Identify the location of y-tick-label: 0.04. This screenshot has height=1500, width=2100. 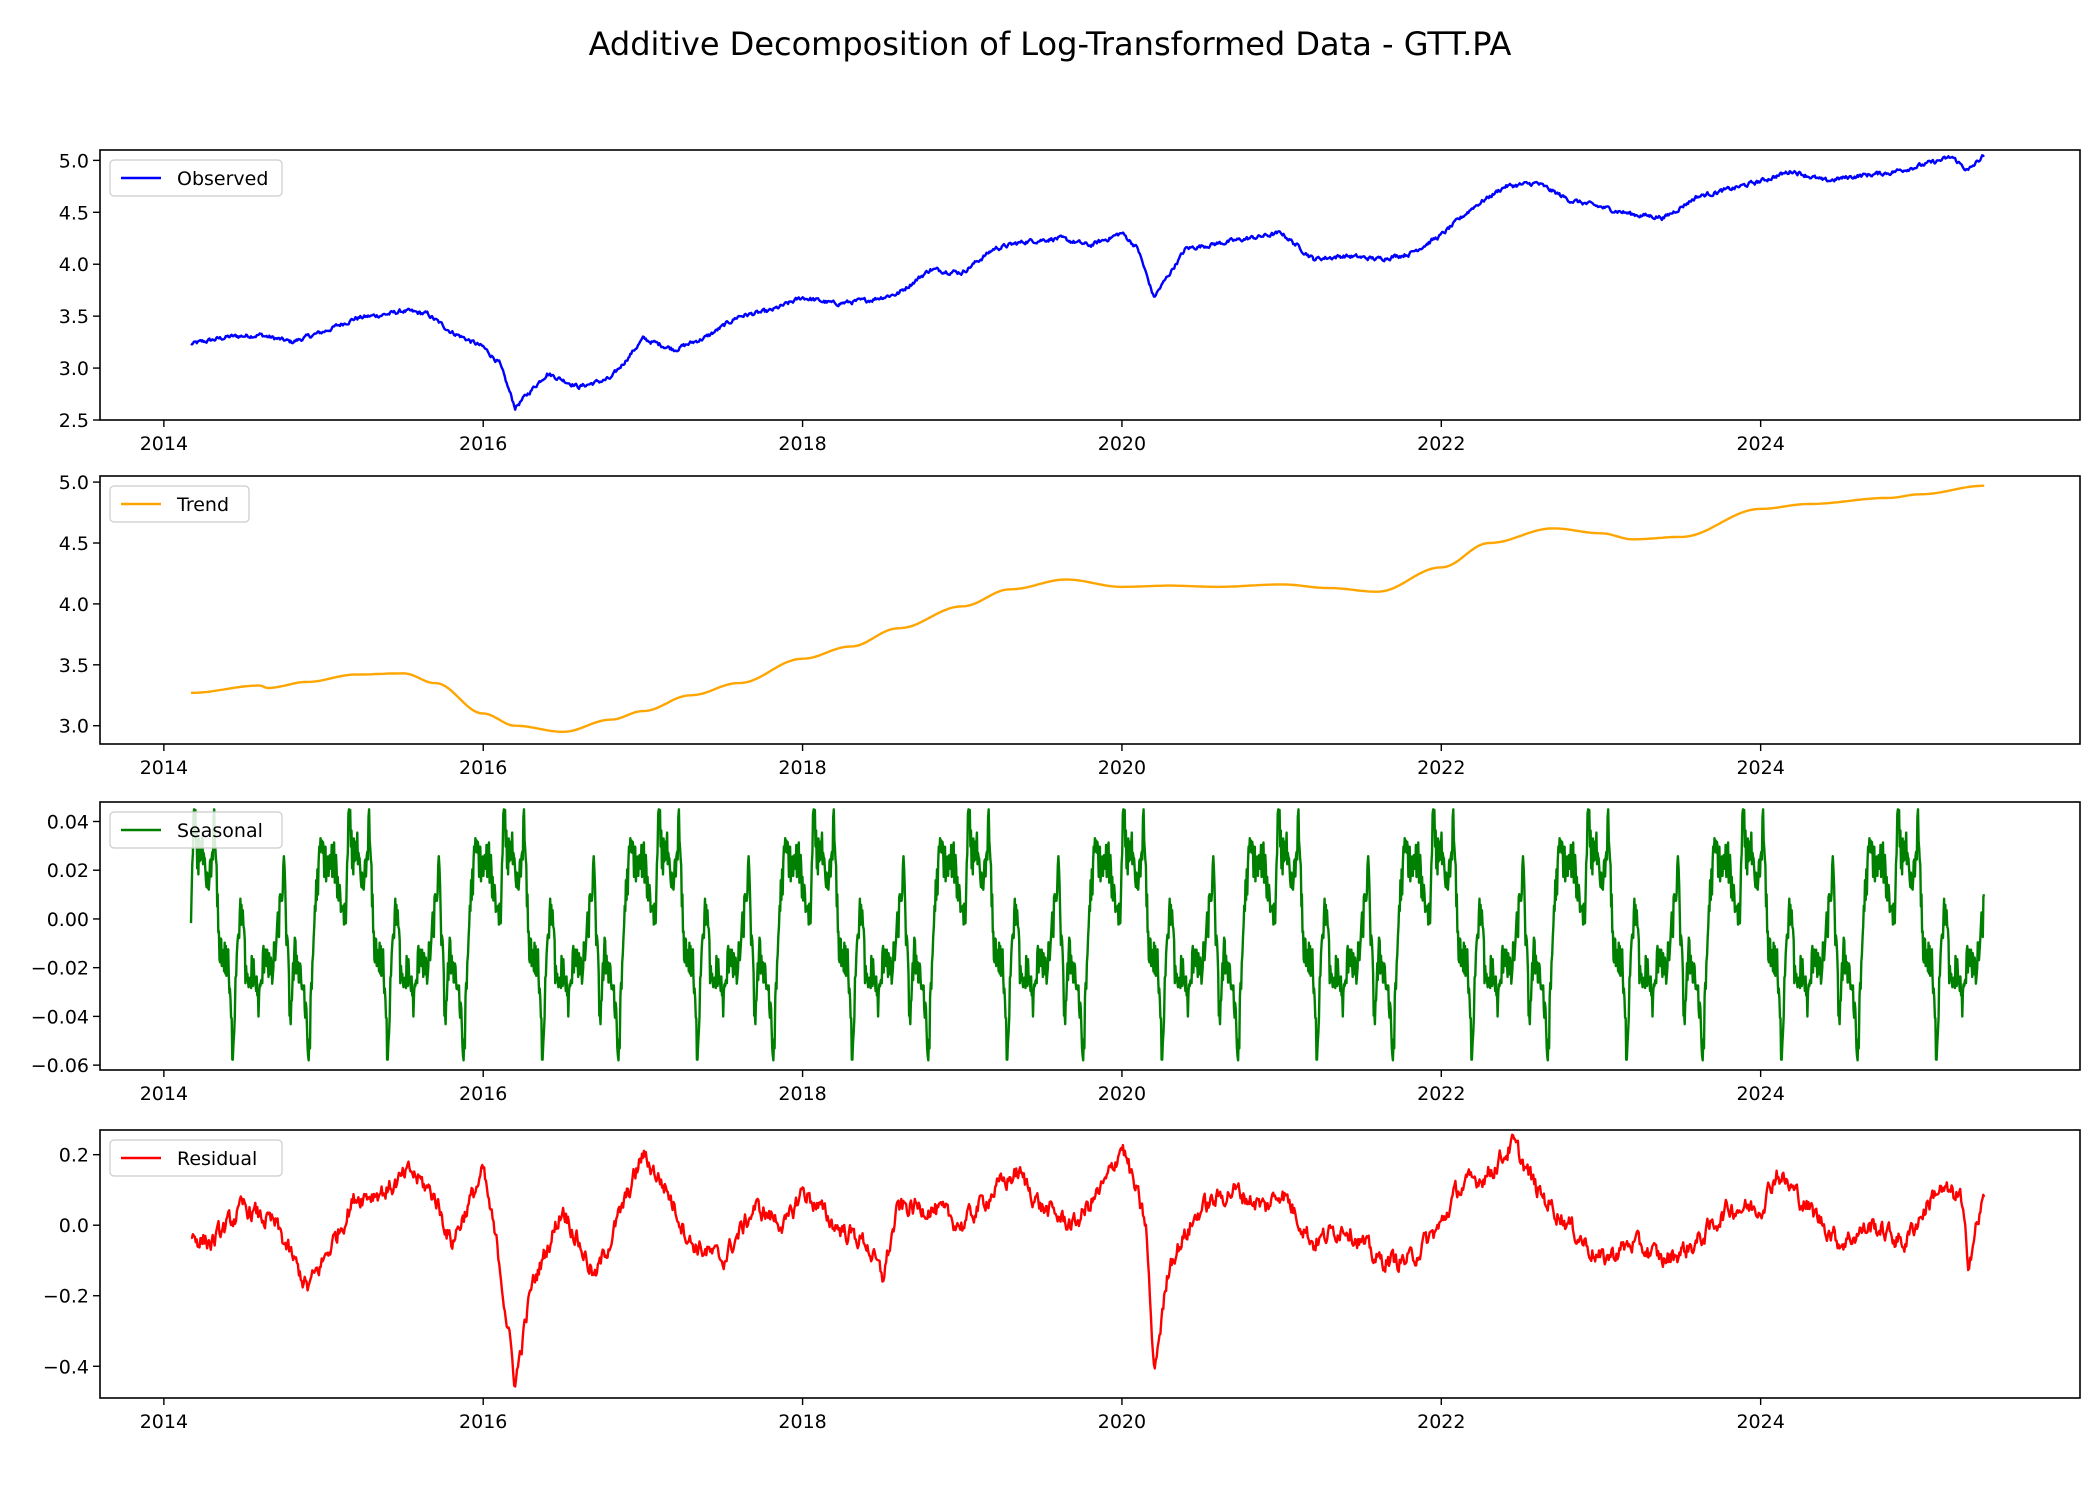
(68, 822).